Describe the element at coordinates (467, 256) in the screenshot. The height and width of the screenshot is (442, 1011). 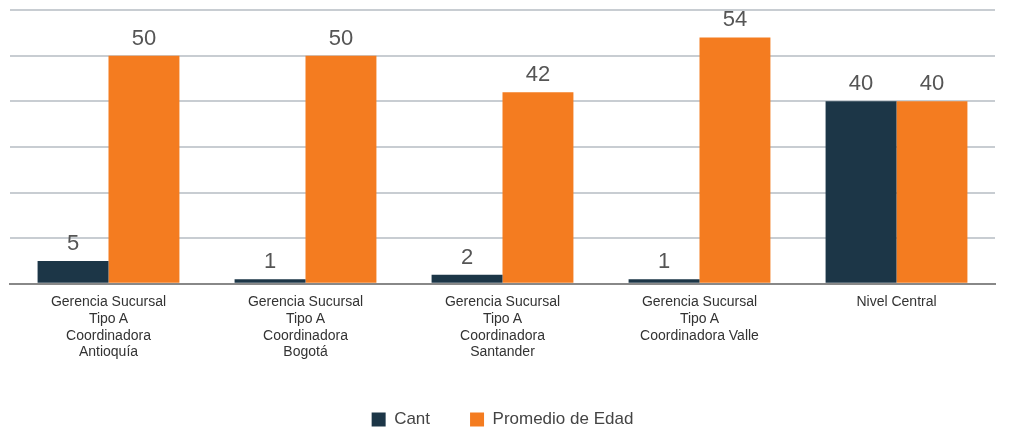
I see `data-label: 2` at that location.